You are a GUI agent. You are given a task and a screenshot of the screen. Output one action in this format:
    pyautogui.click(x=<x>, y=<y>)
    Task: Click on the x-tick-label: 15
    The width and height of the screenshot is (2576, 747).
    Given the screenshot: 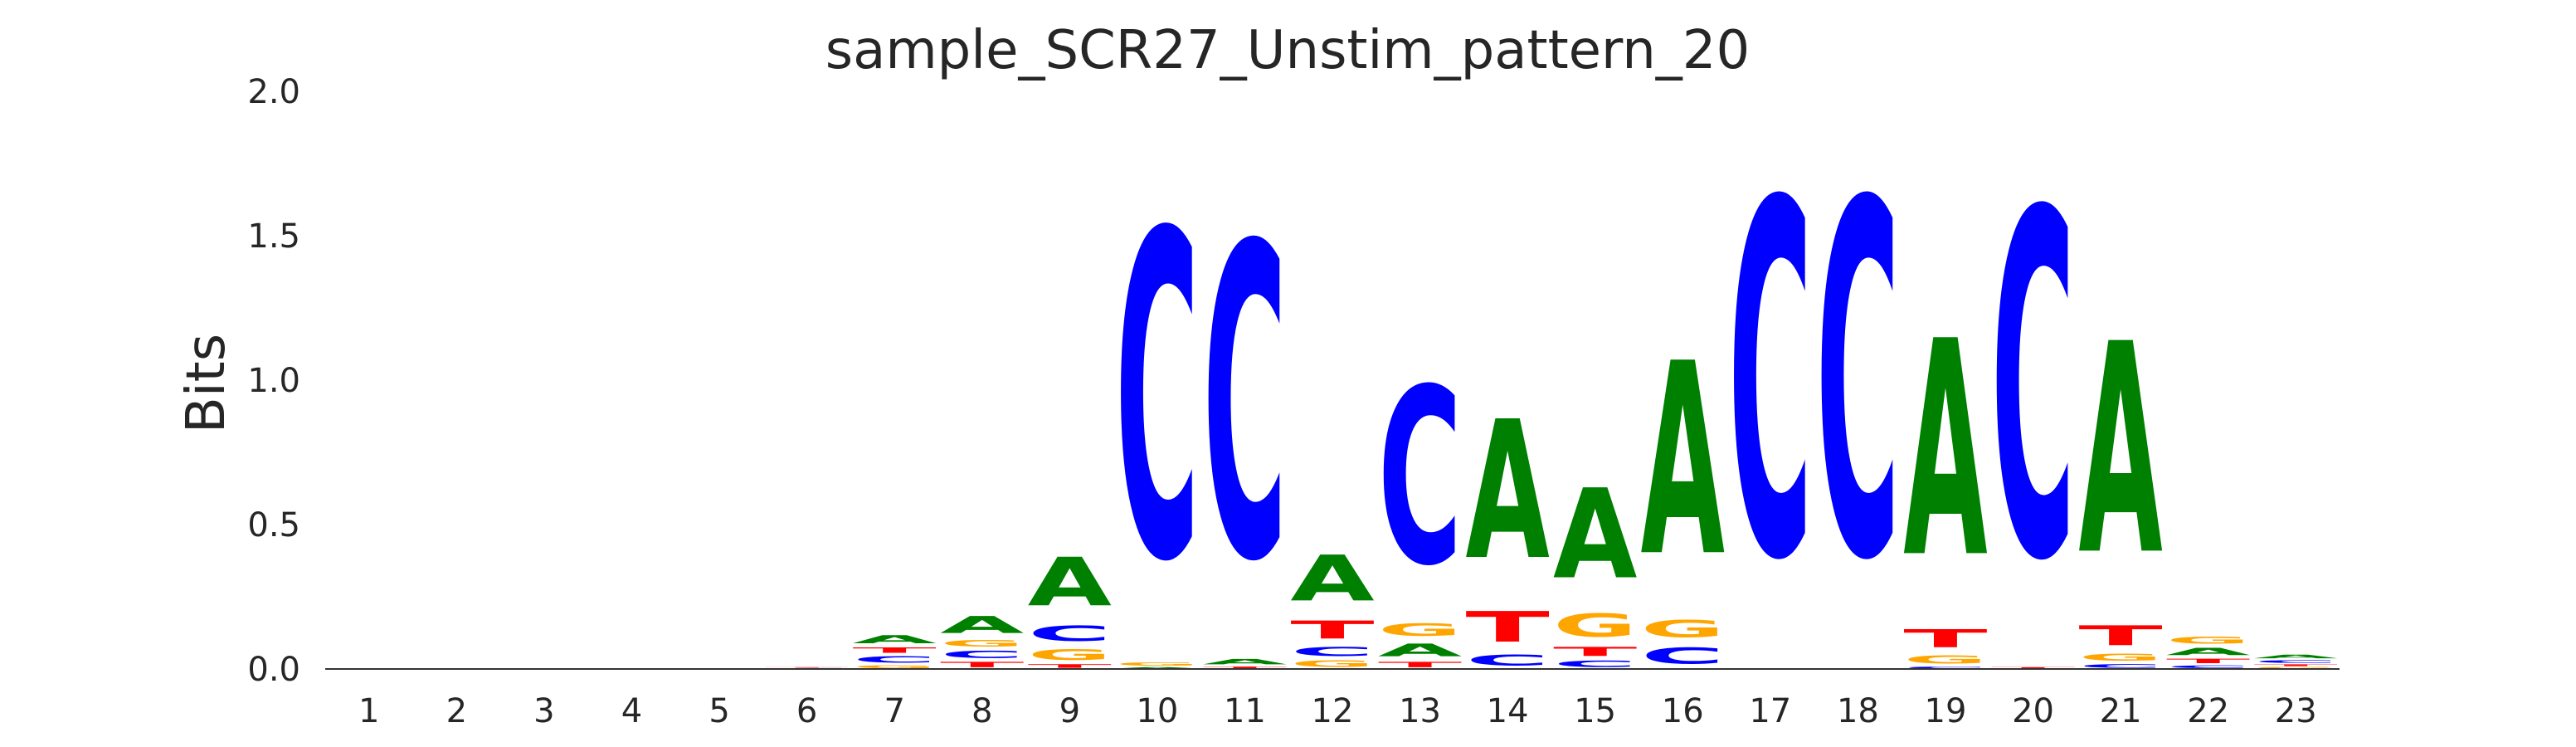 What is the action you would take?
    pyautogui.click(x=1595, y=711)
    